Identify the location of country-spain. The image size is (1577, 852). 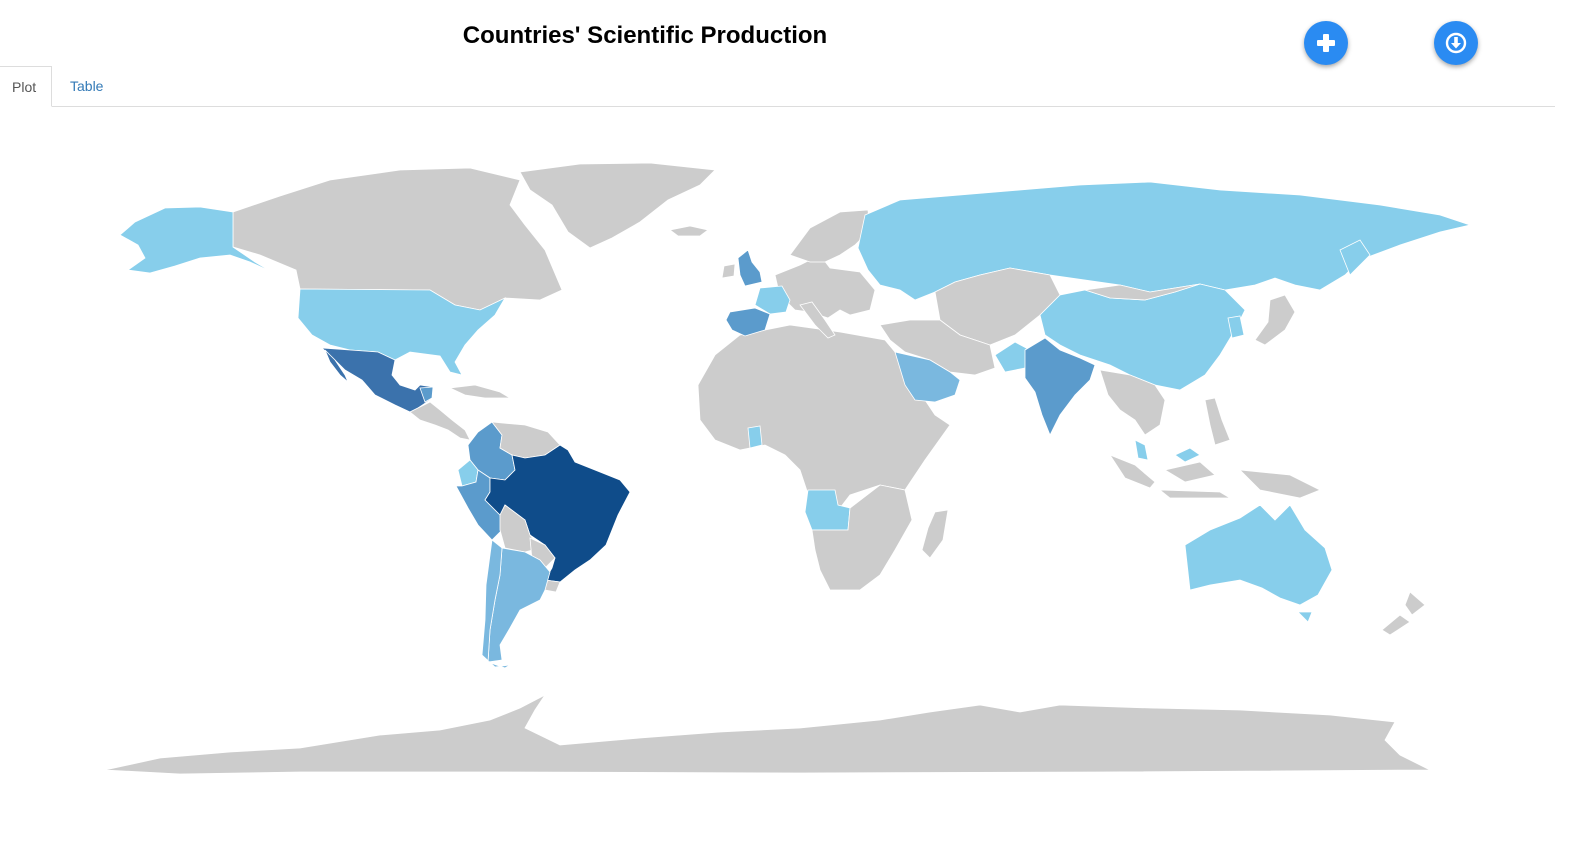
(748, 322).